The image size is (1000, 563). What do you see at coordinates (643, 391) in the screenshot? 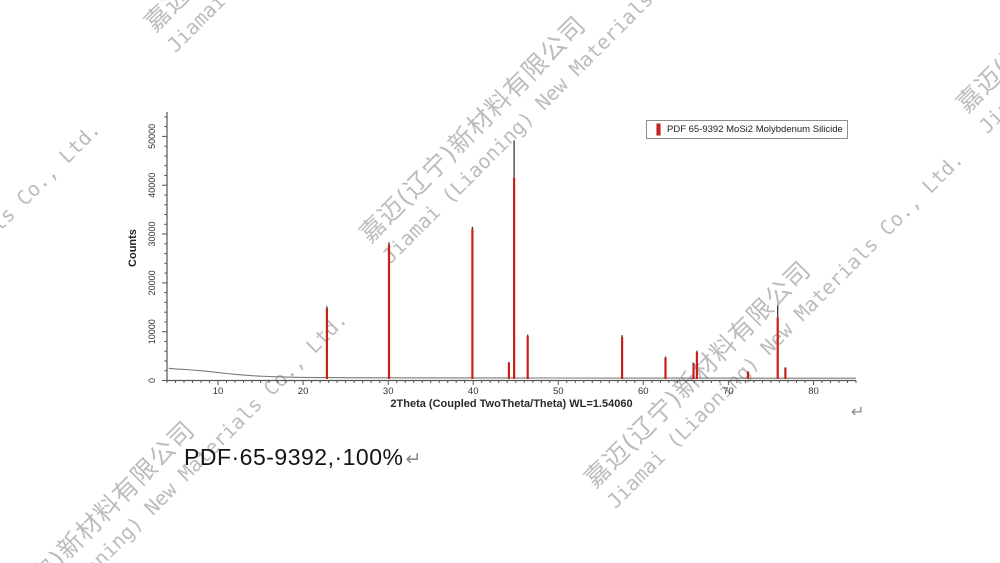
I see `x-tick-label: 60` at bounding box center [643, 391].